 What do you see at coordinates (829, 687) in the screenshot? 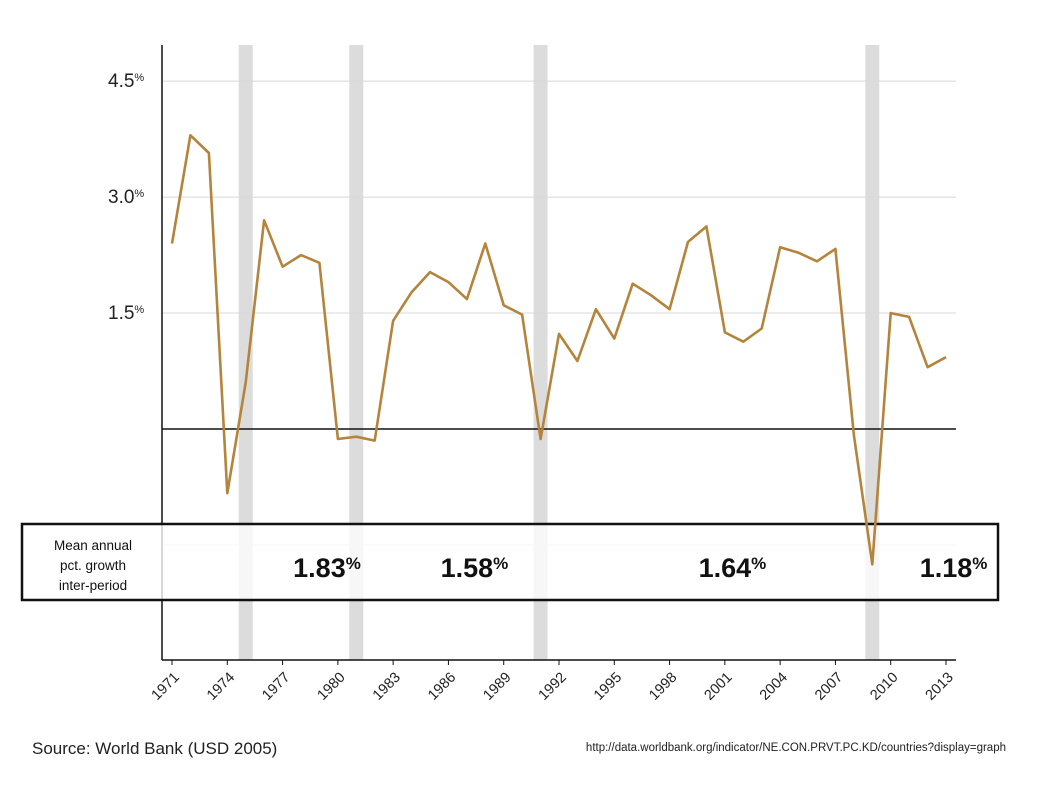
I see `x-tick-label: 2007` at bounding box center [829, 687].